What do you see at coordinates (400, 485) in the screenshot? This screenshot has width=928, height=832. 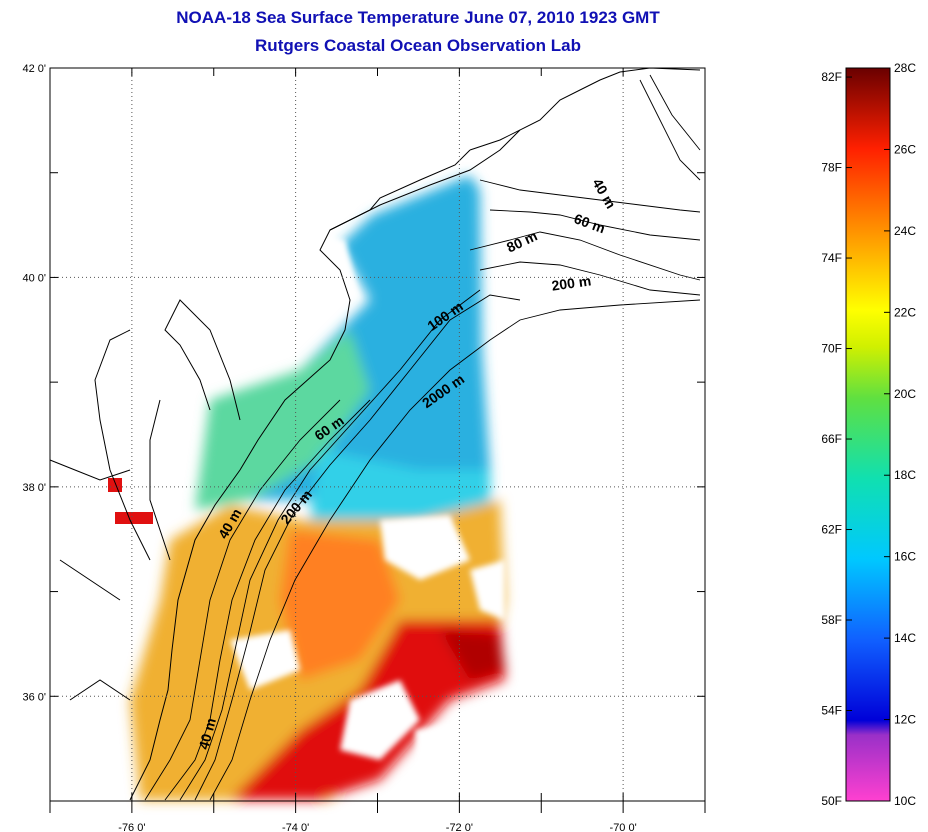 I see `sst-cyan-shelf-region` at bounding box center [400, 485].